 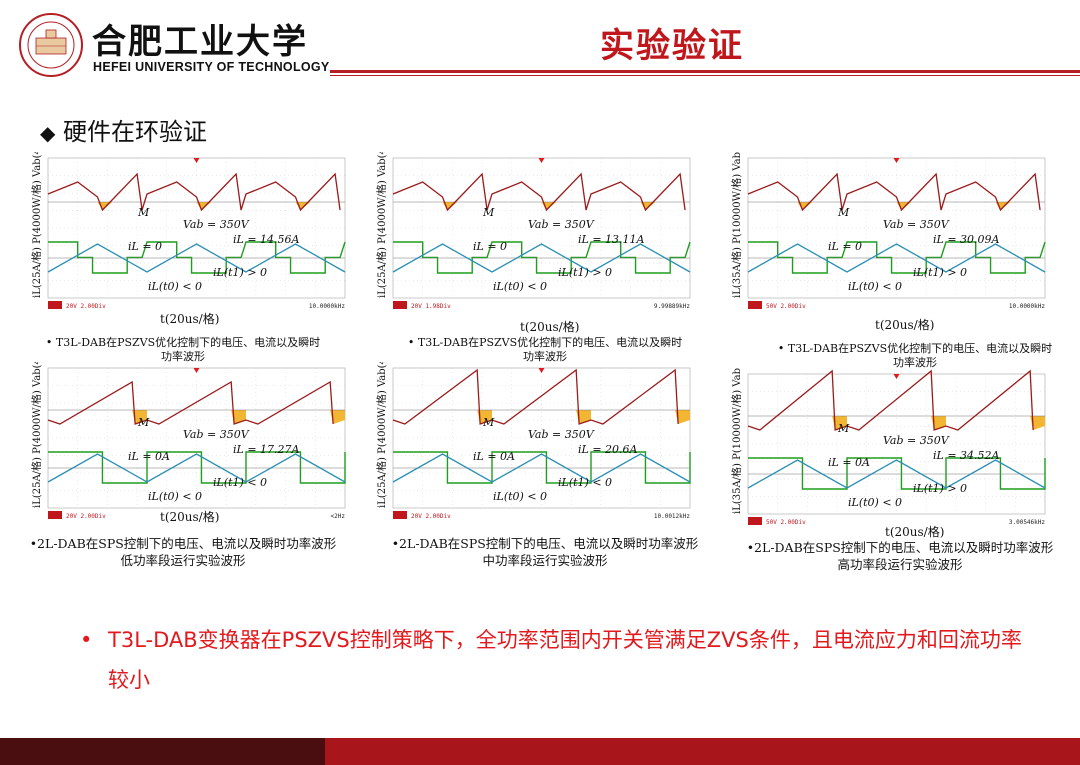 I want to click on university-name-cn: 合肥工业大学, so click(x=200, y=42).